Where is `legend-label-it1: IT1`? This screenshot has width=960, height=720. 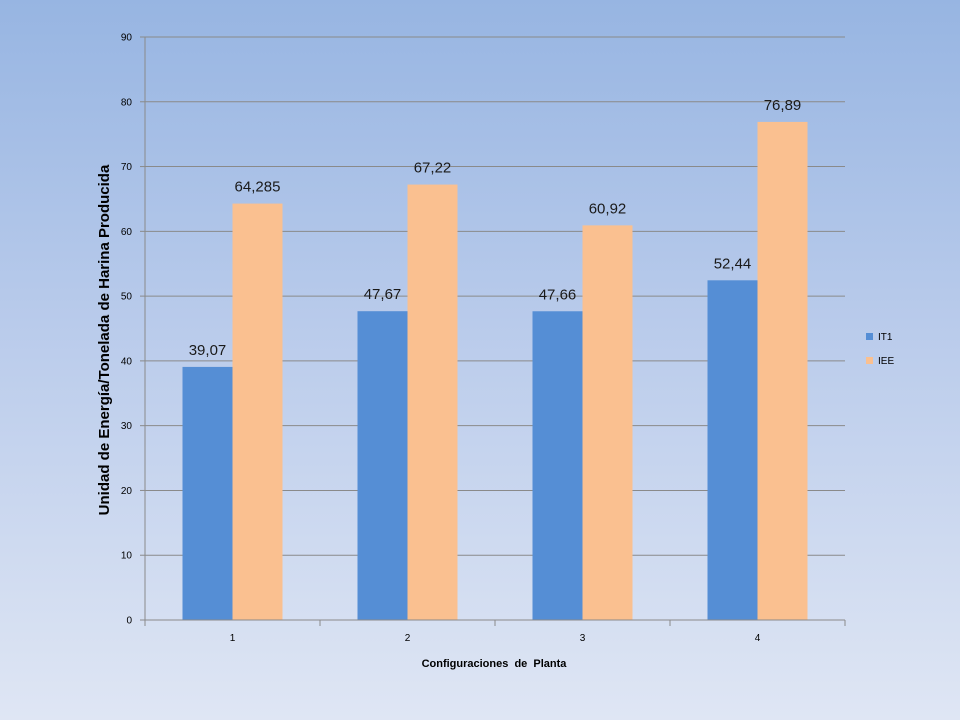 legend-label-it1: IT1 is located at coordinates (885, 337).